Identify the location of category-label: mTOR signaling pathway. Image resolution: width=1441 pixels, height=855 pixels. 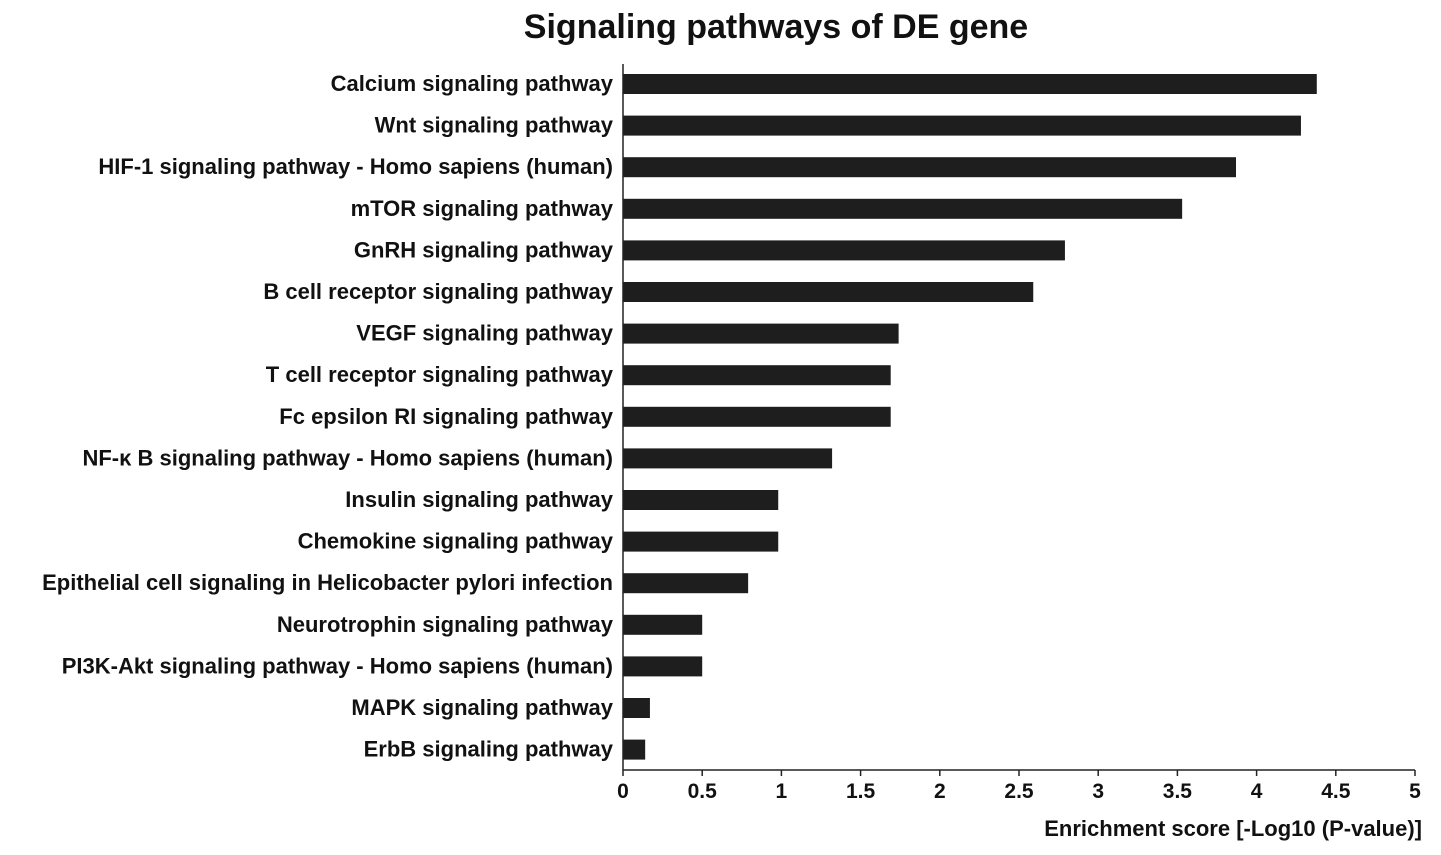
(482, 208).